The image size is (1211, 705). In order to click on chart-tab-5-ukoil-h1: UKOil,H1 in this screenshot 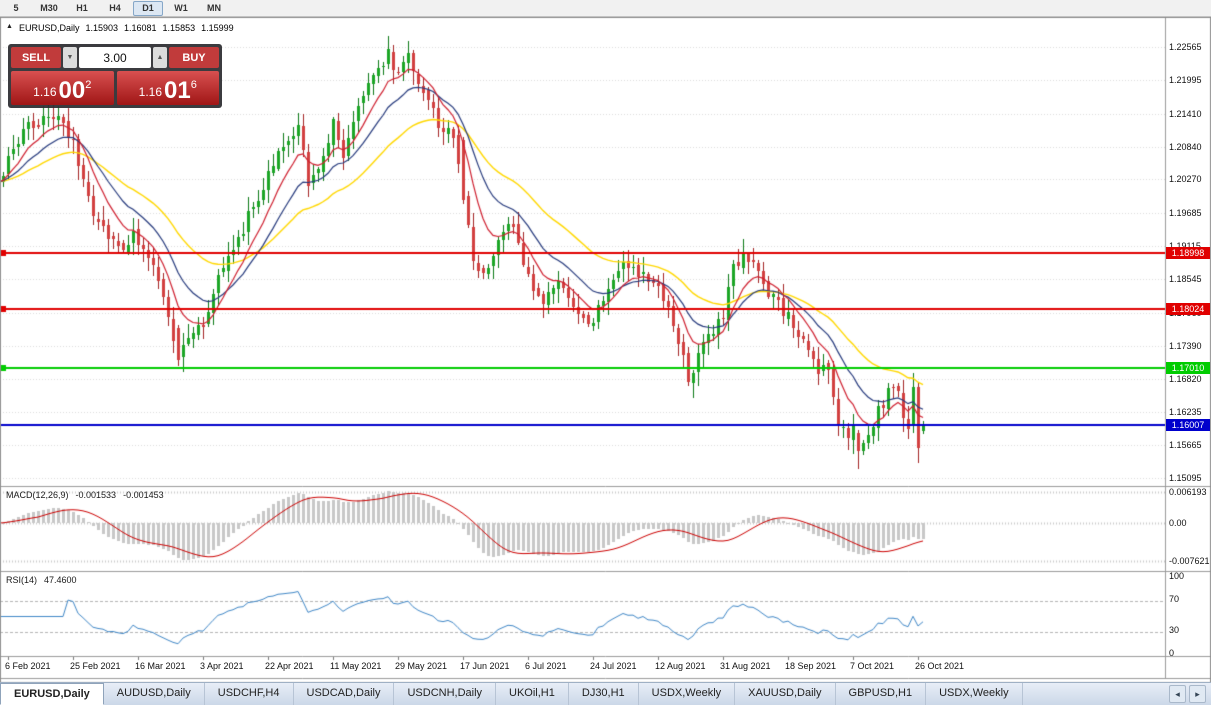, I will do `click(532, 694)`.